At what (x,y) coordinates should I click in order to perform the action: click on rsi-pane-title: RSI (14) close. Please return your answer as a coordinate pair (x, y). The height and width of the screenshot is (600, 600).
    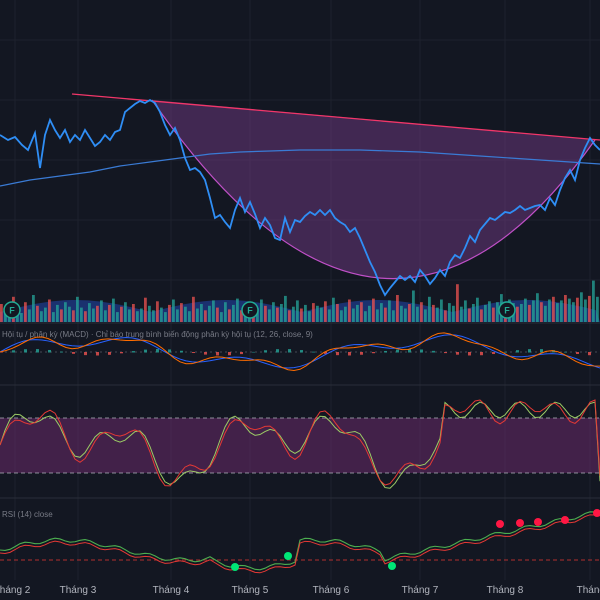
    Looking at the image, I should click on (27, 514).